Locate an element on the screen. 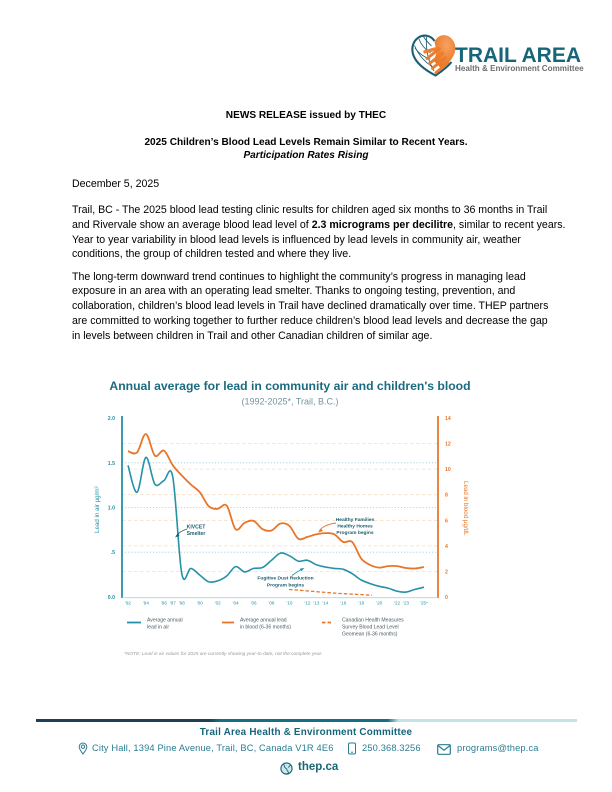 This screenshot has height=792, width=612. svg-text: lead in air is located at coordinates (158, 628).